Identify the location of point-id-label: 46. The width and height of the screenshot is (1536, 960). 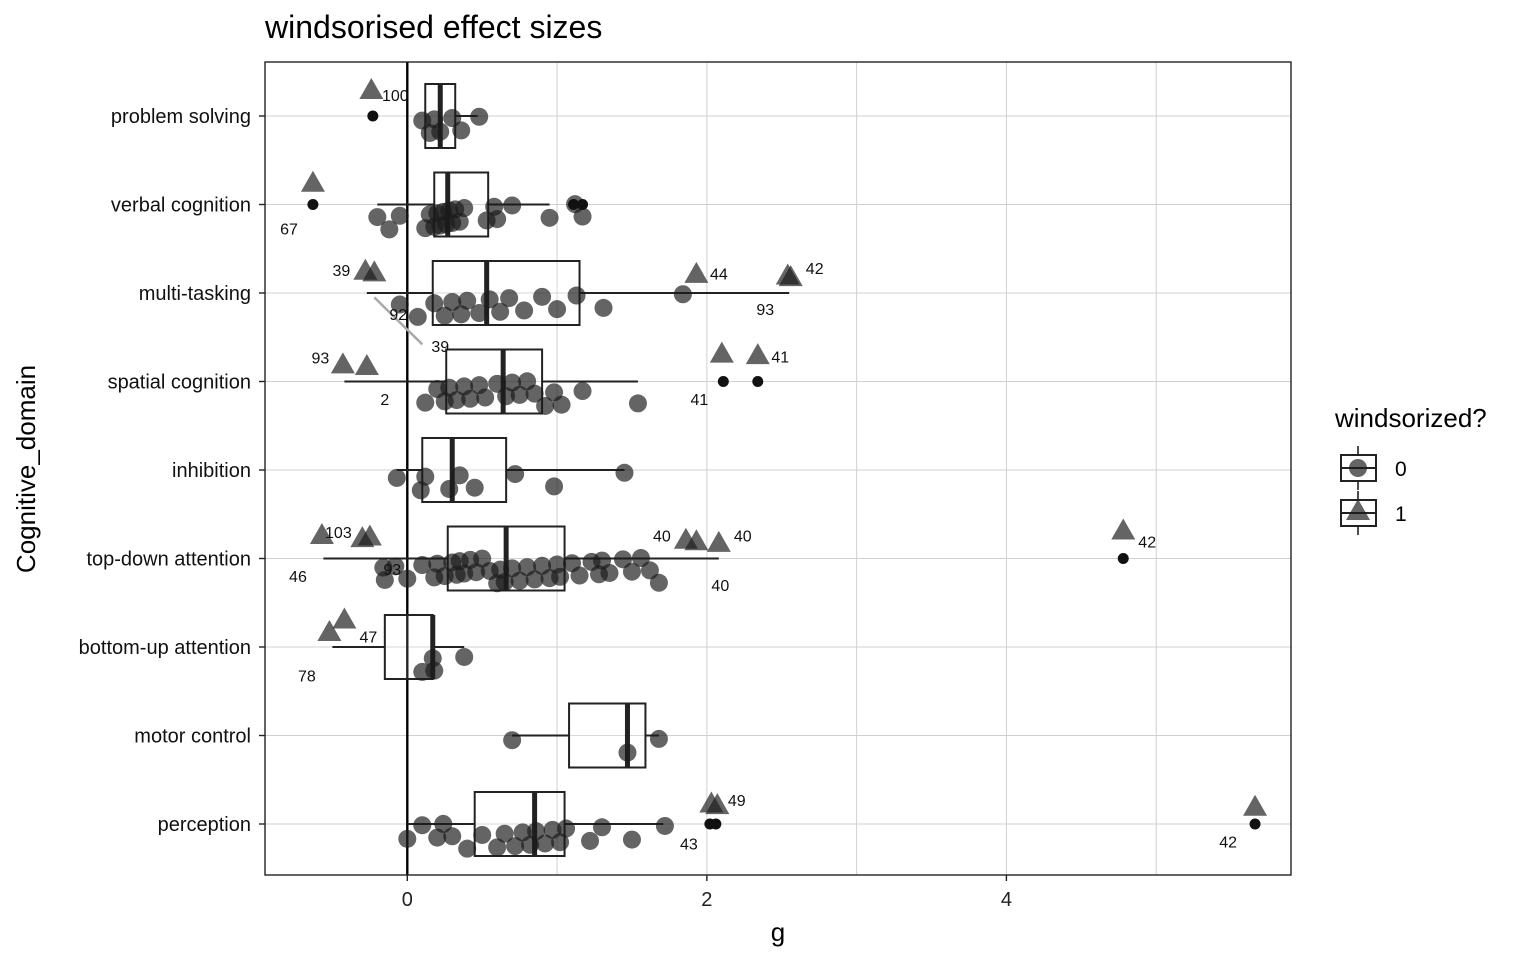
(298, 577).